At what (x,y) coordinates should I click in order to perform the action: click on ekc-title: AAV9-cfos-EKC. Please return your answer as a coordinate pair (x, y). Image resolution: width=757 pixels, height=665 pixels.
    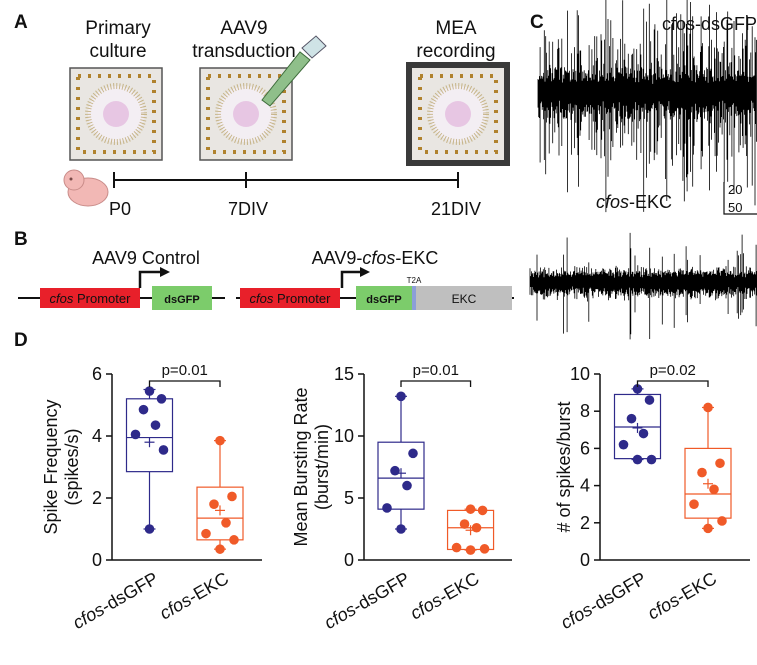
    Looking at the image, I should click on (375, 258).